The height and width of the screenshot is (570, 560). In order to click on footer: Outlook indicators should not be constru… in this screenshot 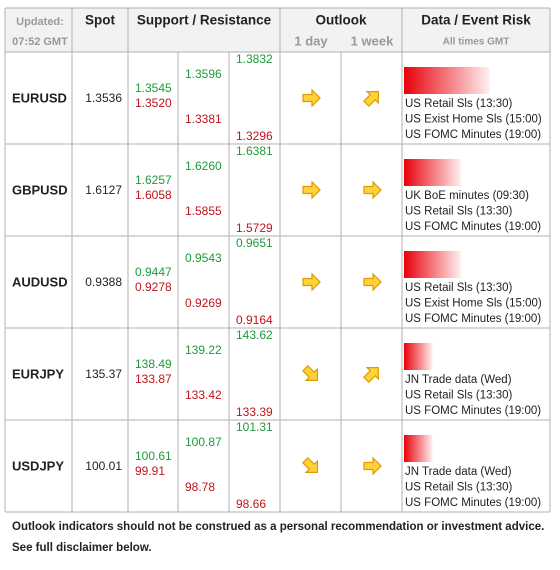, I will do `click(278, 527)`.